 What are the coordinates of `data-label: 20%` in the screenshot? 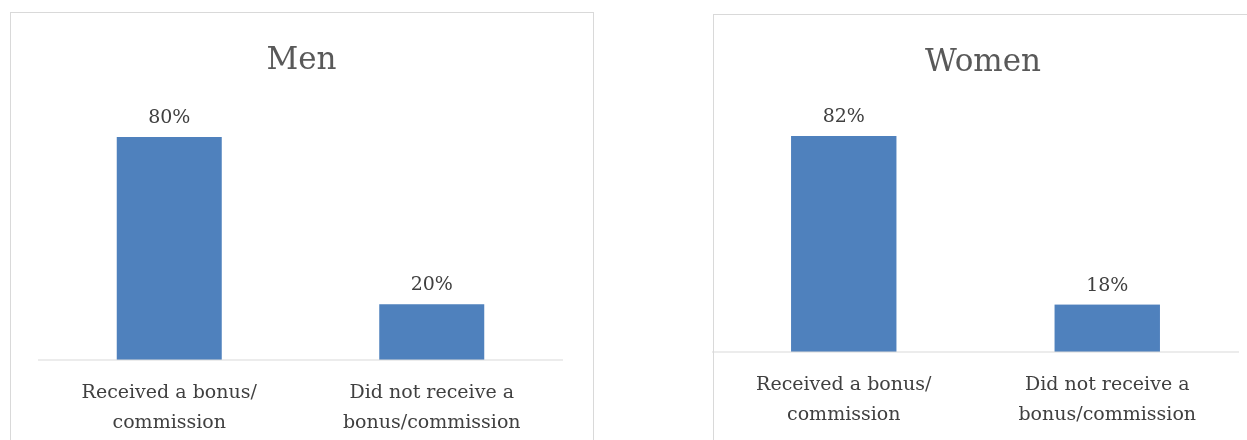 It's located at (431, 283).